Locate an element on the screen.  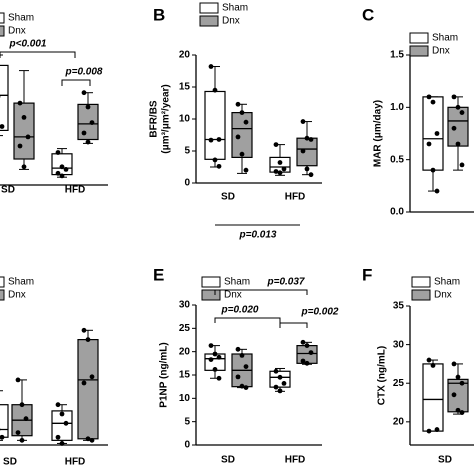
panel-letter: F is located at coordinates (367, 274).